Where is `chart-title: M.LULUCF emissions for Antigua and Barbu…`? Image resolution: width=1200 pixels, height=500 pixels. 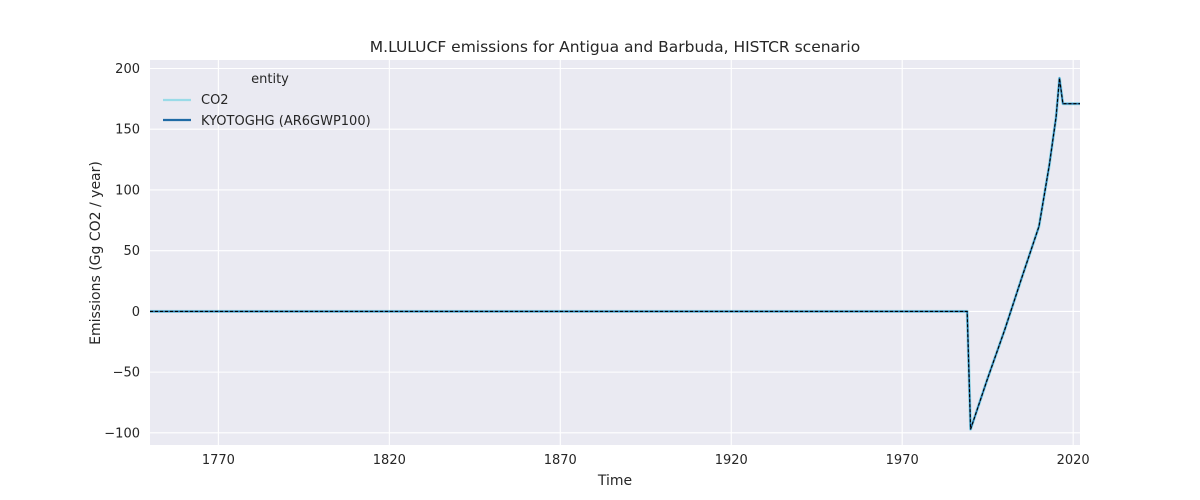
chart-title: M.LULUCF emissions for Antigua and Barbu… is located at coordinates (615, 47).